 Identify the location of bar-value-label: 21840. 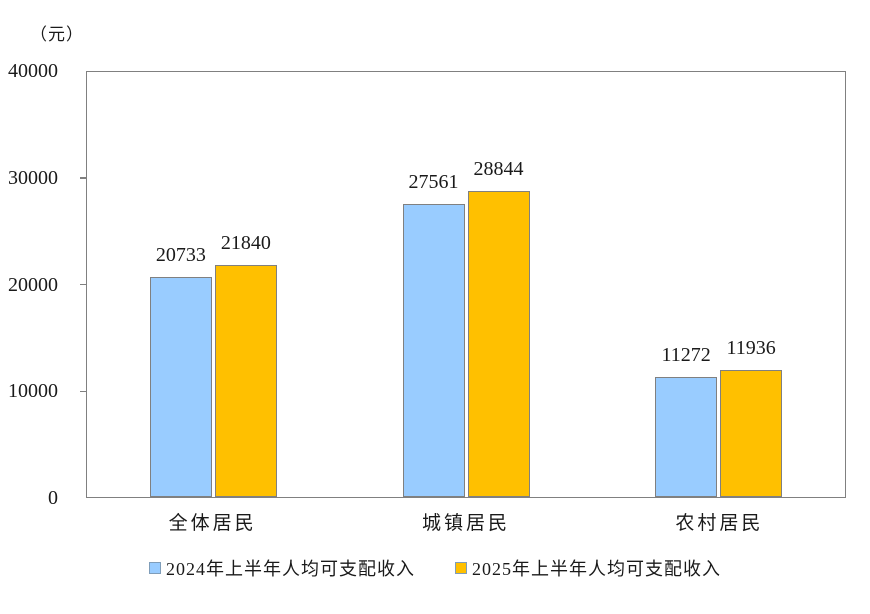
(245, 242).